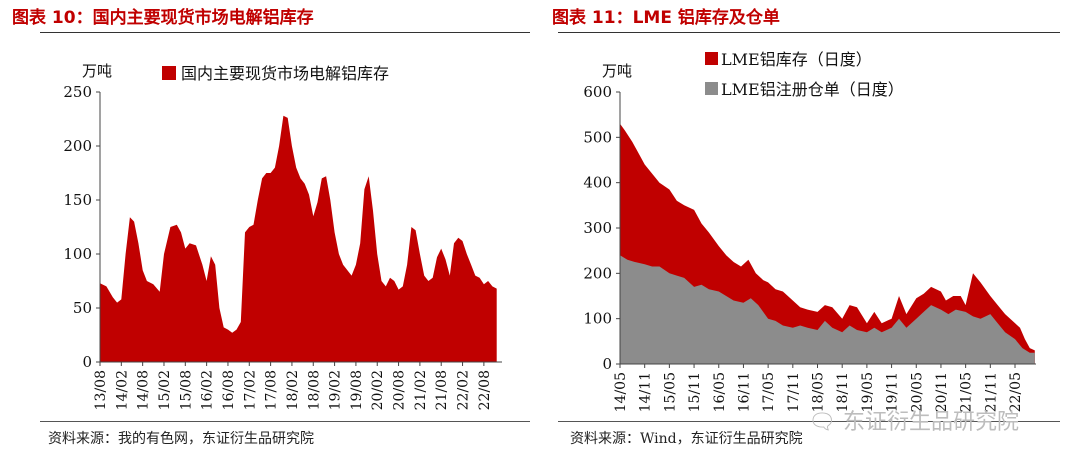 Image resolution: width=1080 pixels, height=469 pixels. Describe the element at coordinates (285, 421) in the screenshot. I see `left-source-rule` at that location.